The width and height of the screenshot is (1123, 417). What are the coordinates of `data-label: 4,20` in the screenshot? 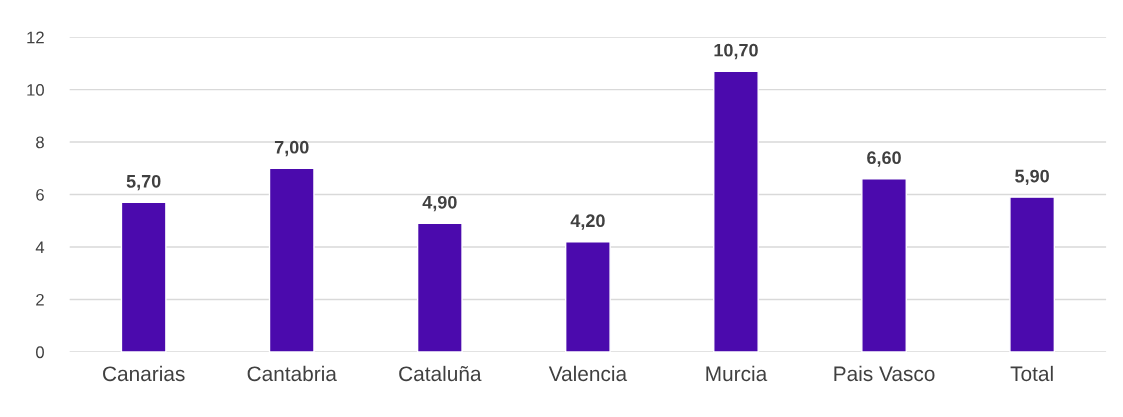 It's located at (587, 222).